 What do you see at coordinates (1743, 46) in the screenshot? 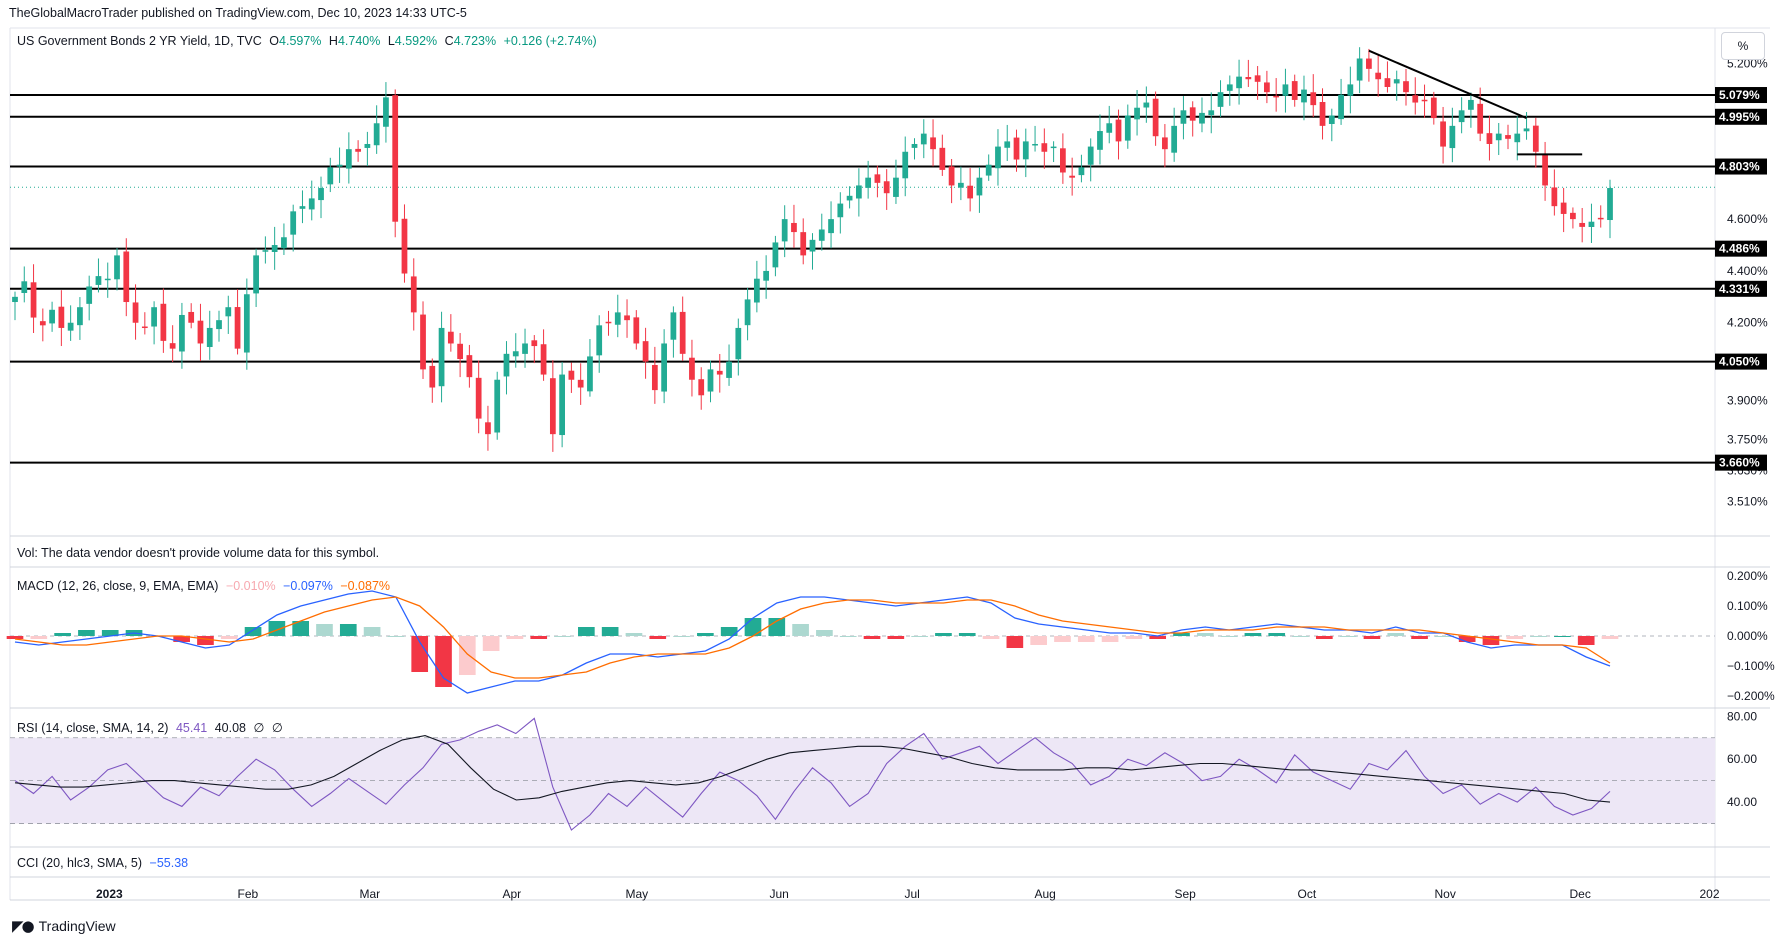
I see `unit-toggle-button: %` at bounding box center [1743, 46].